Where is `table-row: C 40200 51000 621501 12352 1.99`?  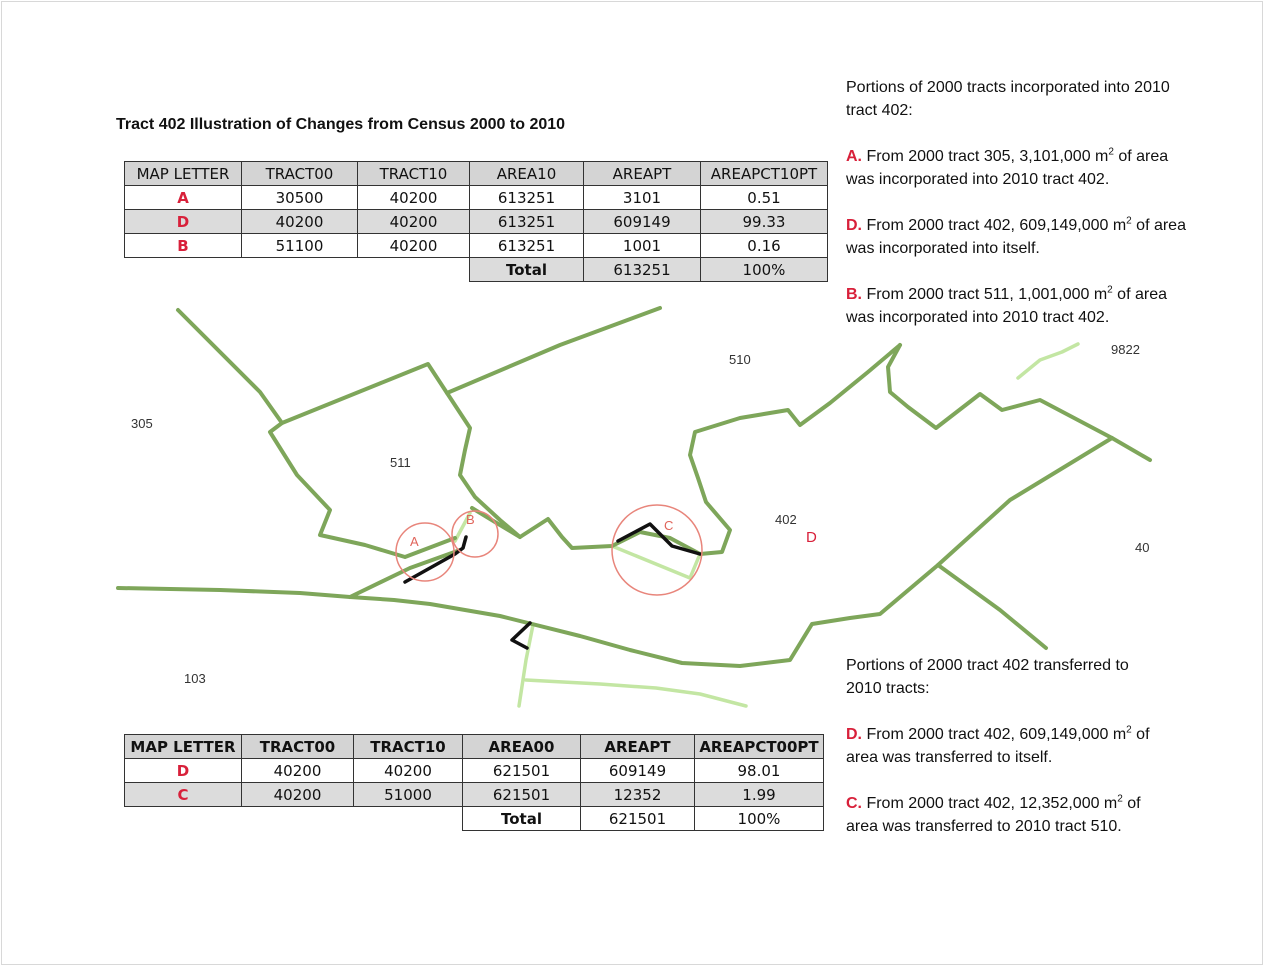 table-row: C 40200 51000 621501 12352 1.99 is located at coordinates (474, 794).